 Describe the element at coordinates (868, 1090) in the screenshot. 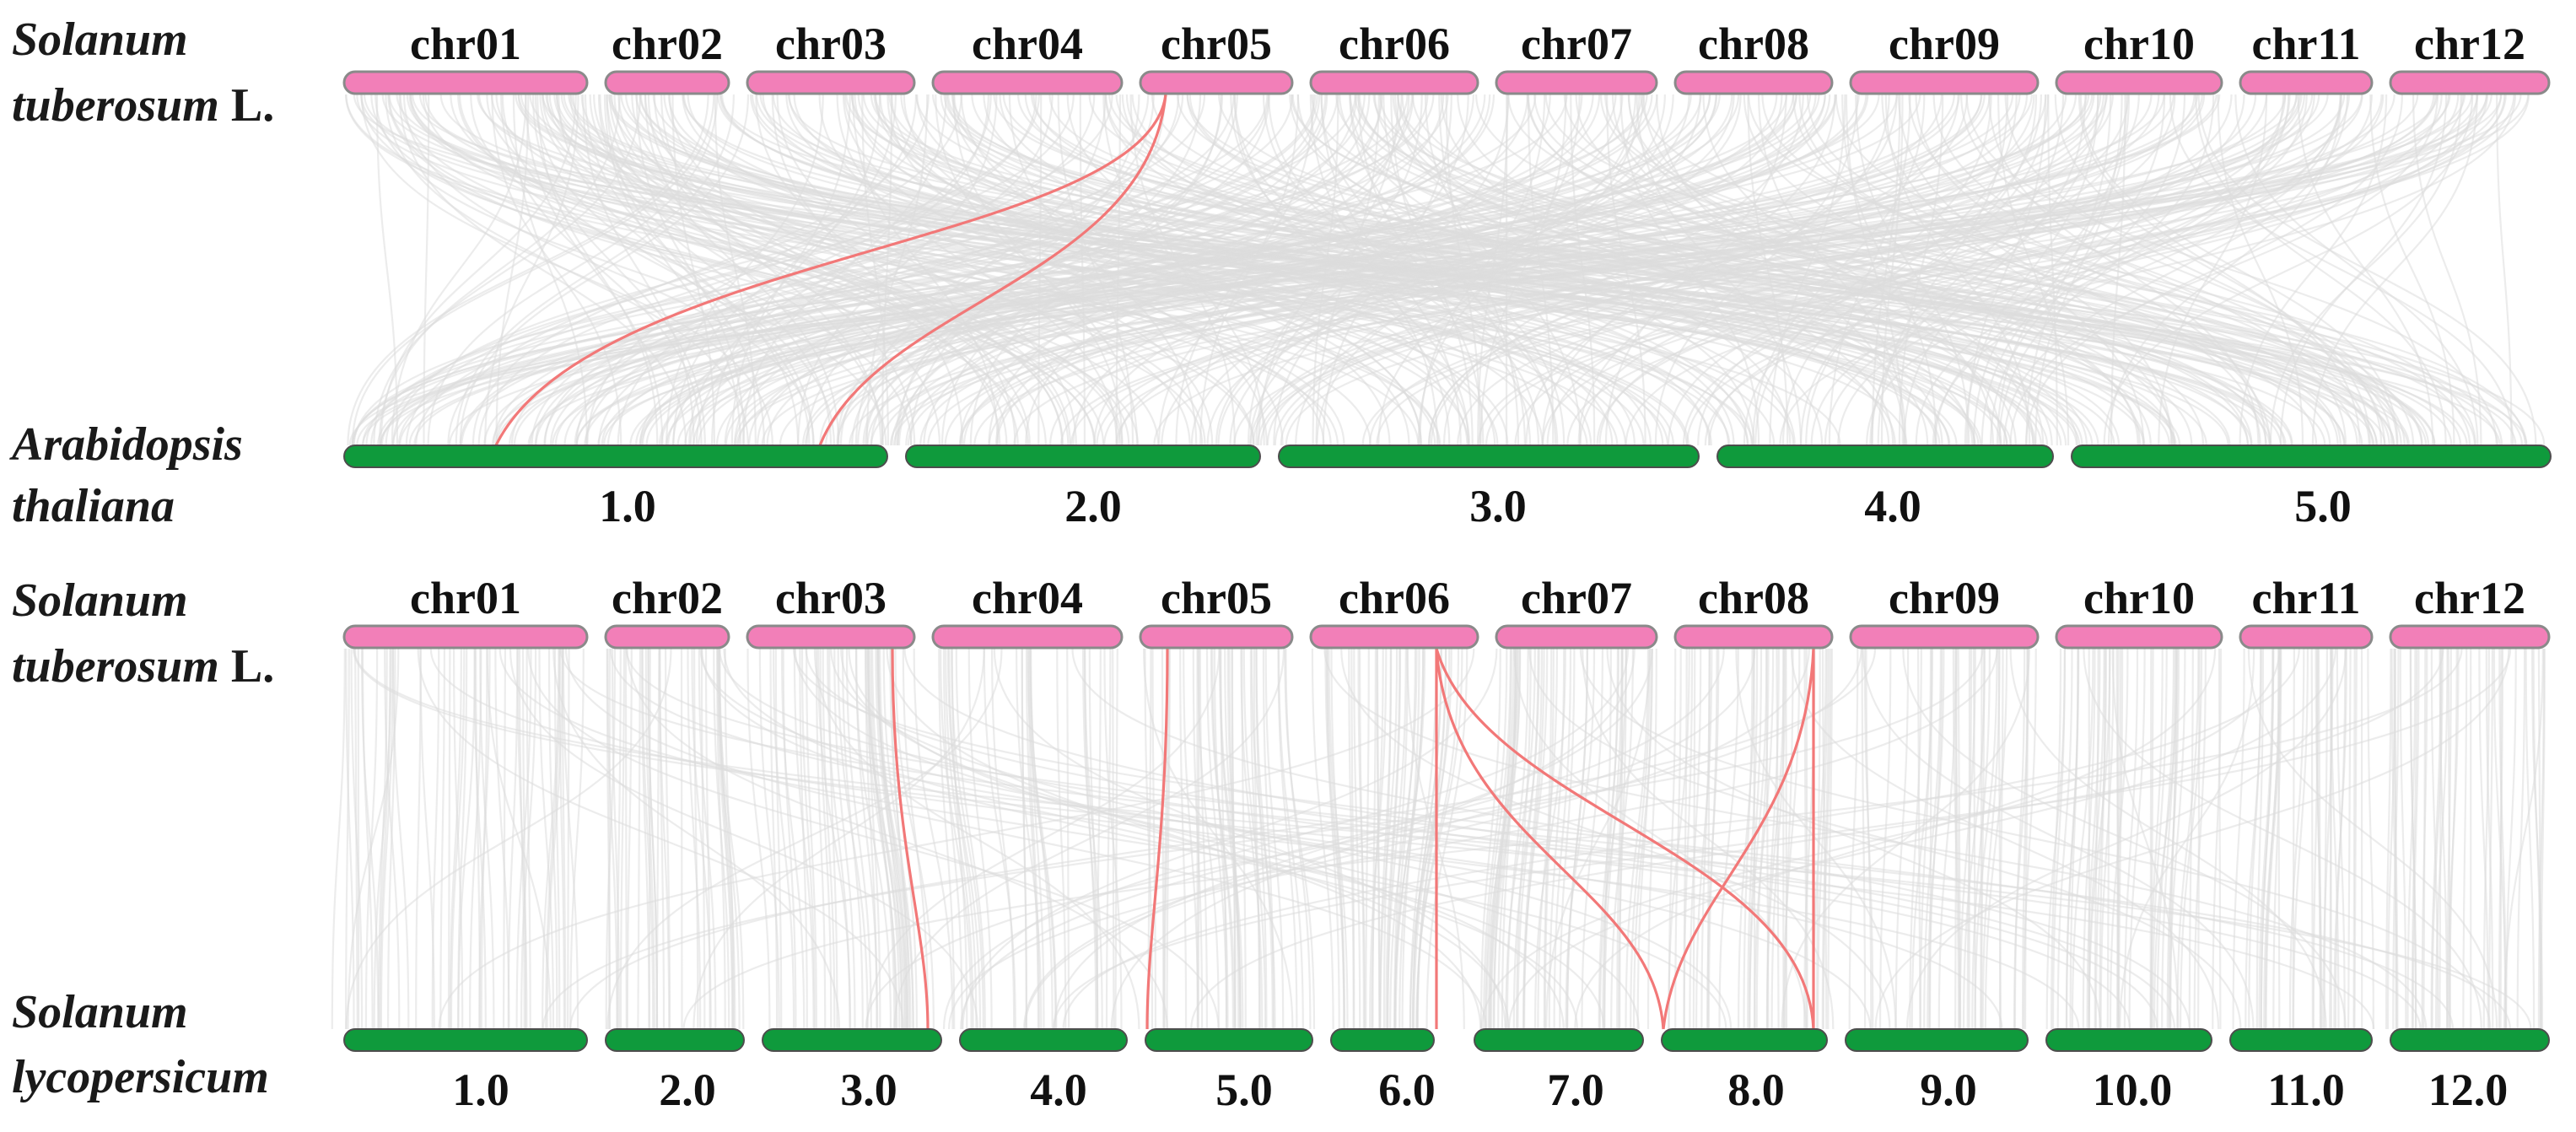

I see `chromosome-label: 3.0` at that location.